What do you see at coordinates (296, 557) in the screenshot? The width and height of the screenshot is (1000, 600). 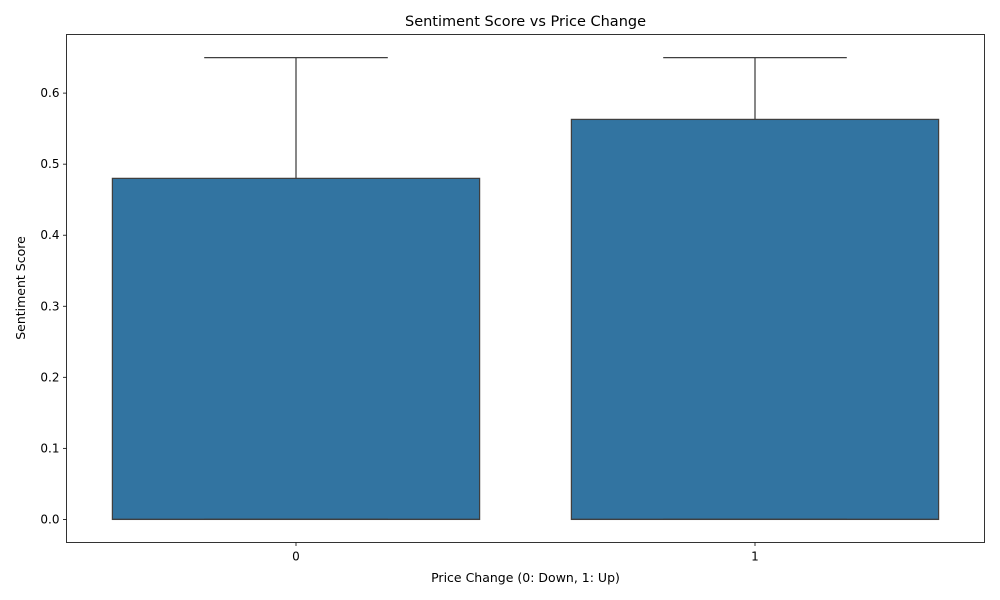 I see `x-tick-label: 0` at bounding box center [296, 557].